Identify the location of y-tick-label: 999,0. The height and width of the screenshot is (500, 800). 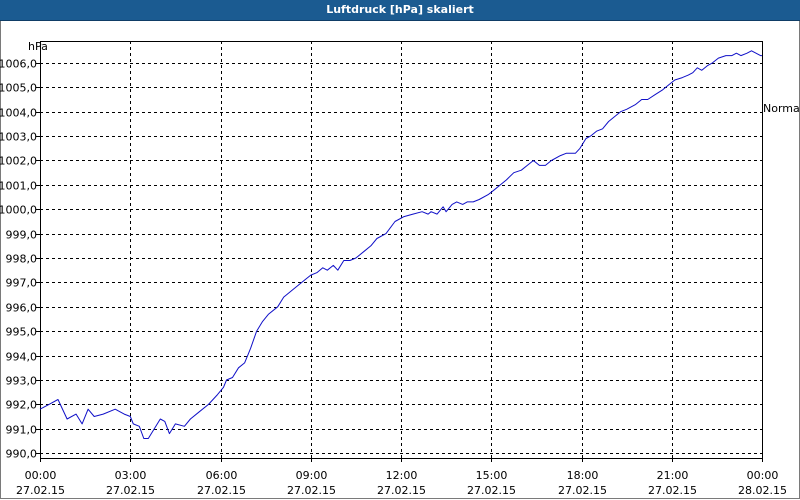
(22, 235).